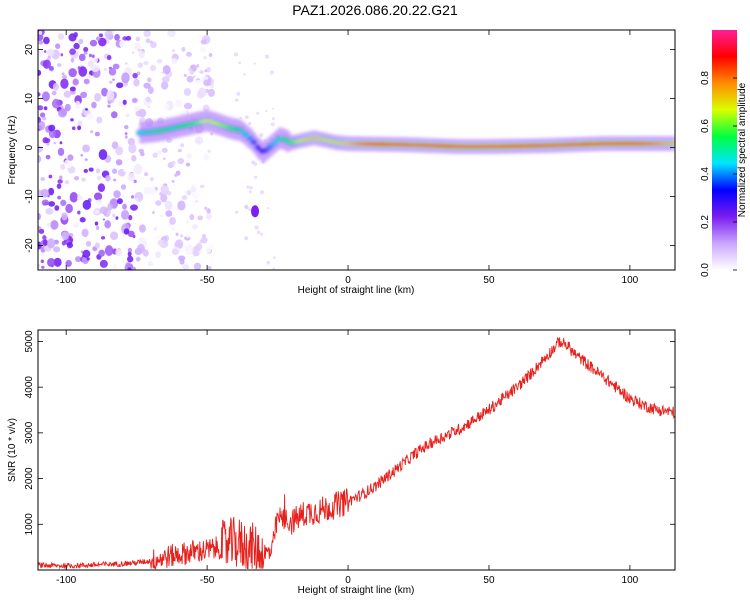 The width and height of the screenshot is (750, 600). What do you see at coordinates (489, 280) in the screenshot?
I see `x-tick-label: 50` at bounding box center [489, 280].